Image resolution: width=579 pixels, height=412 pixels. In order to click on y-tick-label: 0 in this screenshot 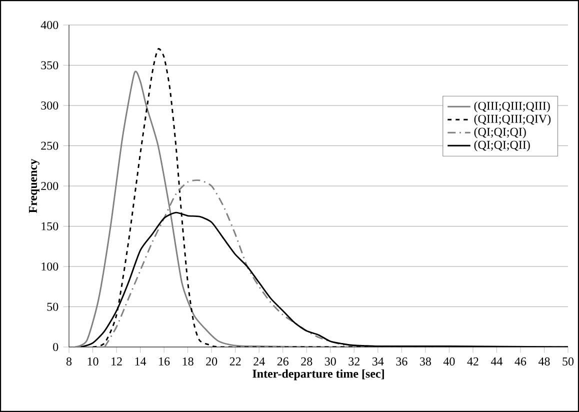, I will do `click(55, 347)`.